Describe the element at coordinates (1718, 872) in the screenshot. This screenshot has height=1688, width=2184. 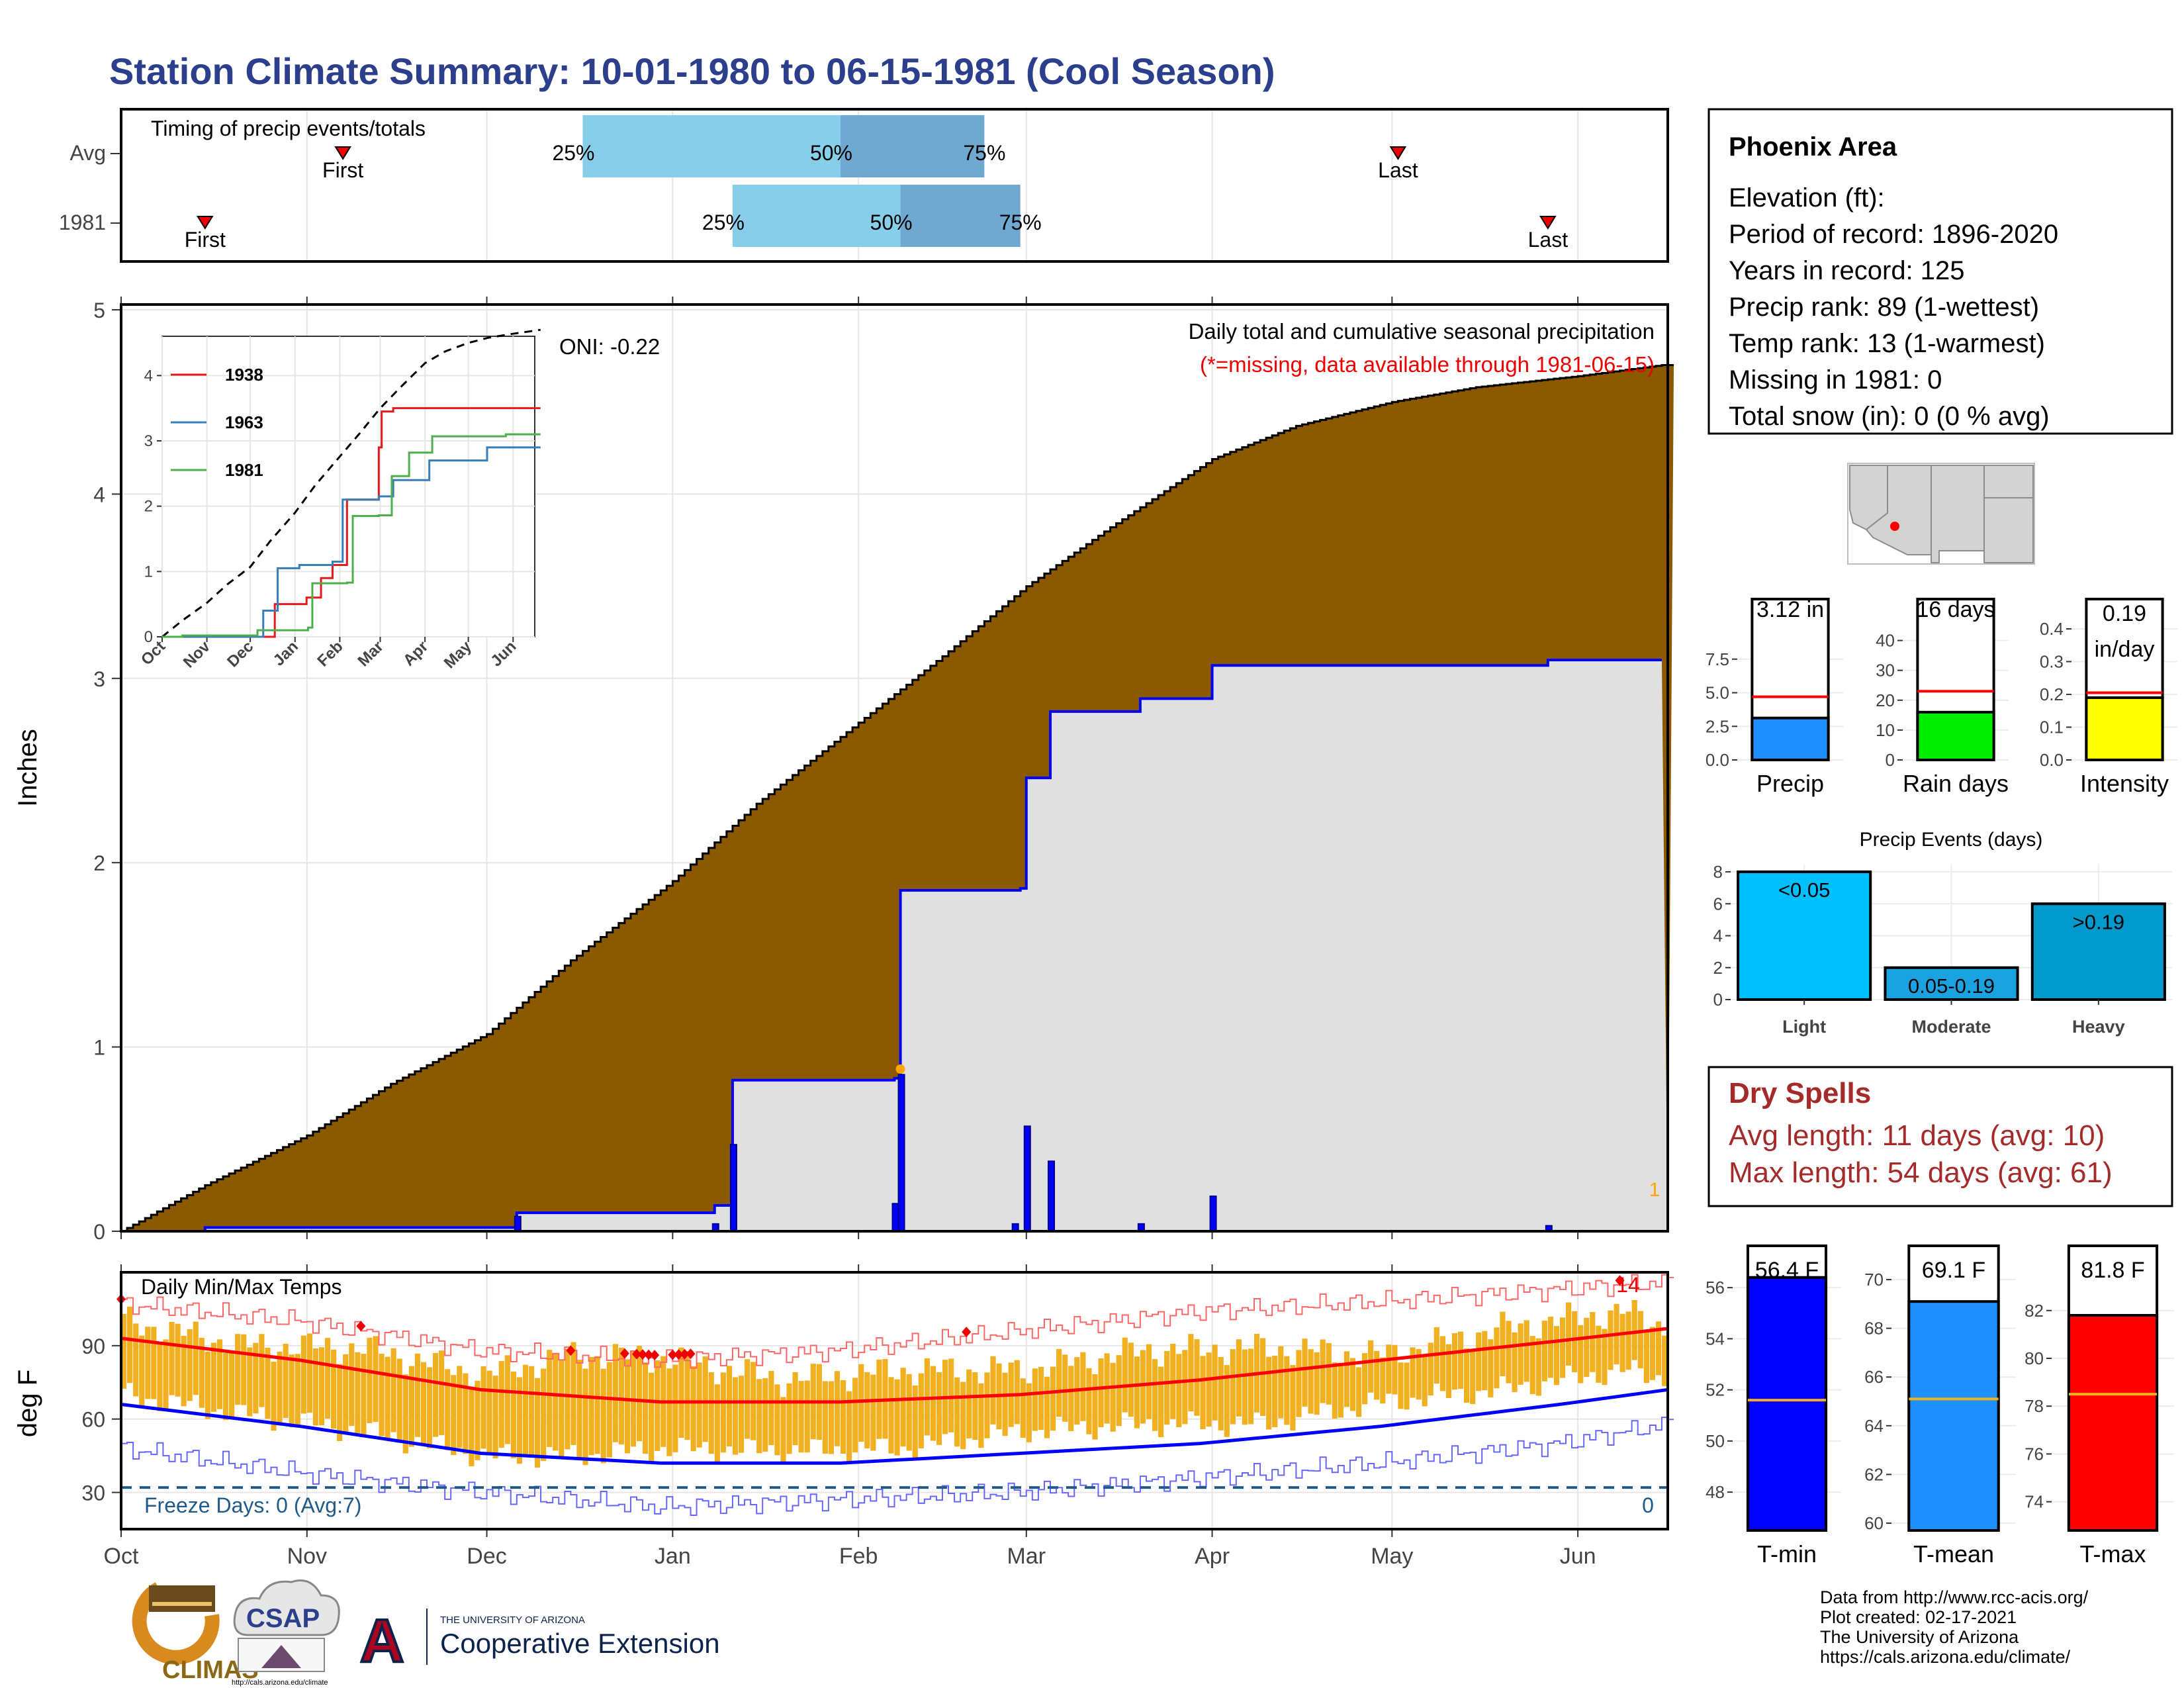
I see `events-y-tick-label: 8` at that location.